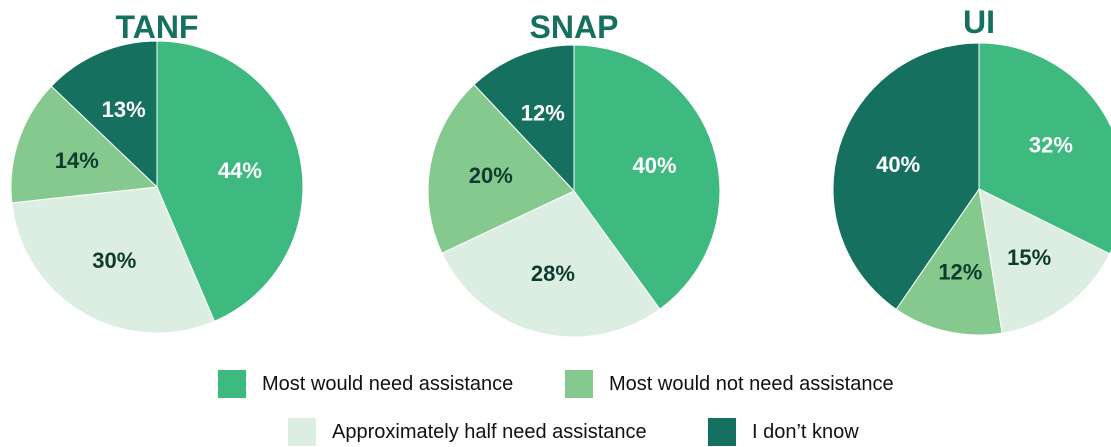  What do you see at coordinates (1051, 144) in the screenshot?
I see `pie-label-ui-most-would-need-assistance: 32%` at bounding box center [1051, 144].